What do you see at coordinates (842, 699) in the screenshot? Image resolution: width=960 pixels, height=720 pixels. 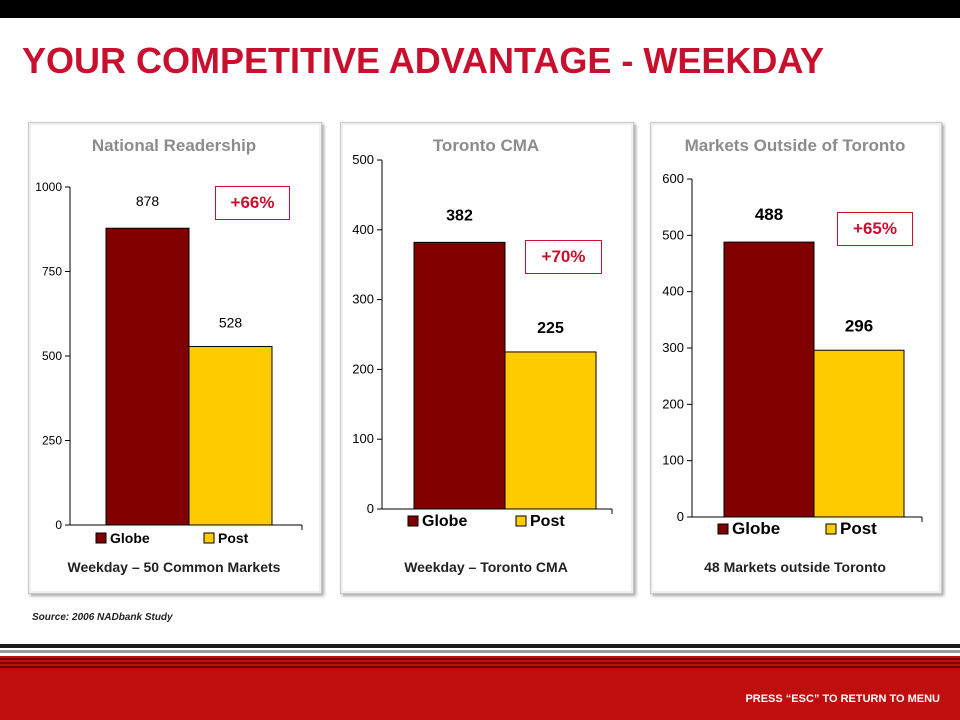 I see `return-to-menu-hint: PRESS “ESC” TO RETURN TO MENU` at bounding box center [842, 699].